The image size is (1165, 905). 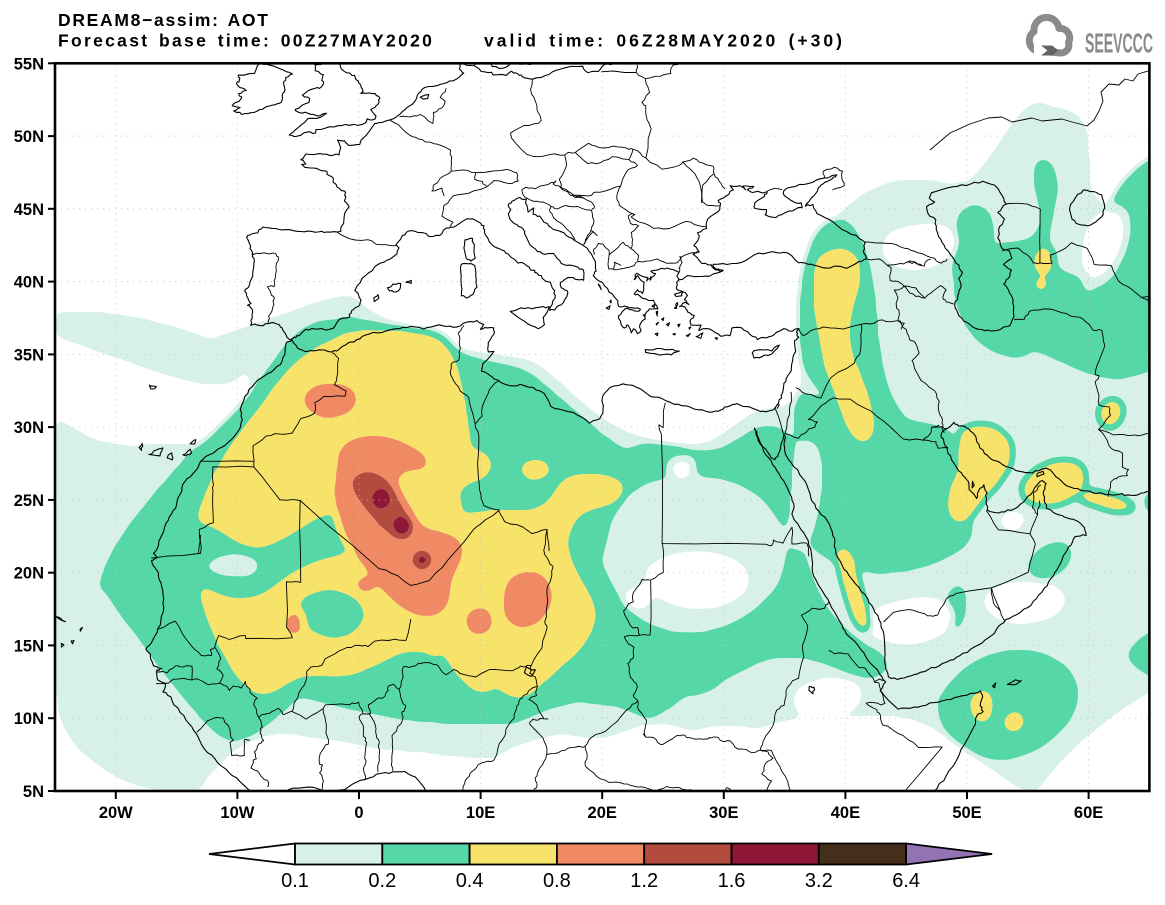 What do you see at coordinates (29, 355) in the screenshot?
I see `svg-text: 35N` at bounding box center [29, 355].